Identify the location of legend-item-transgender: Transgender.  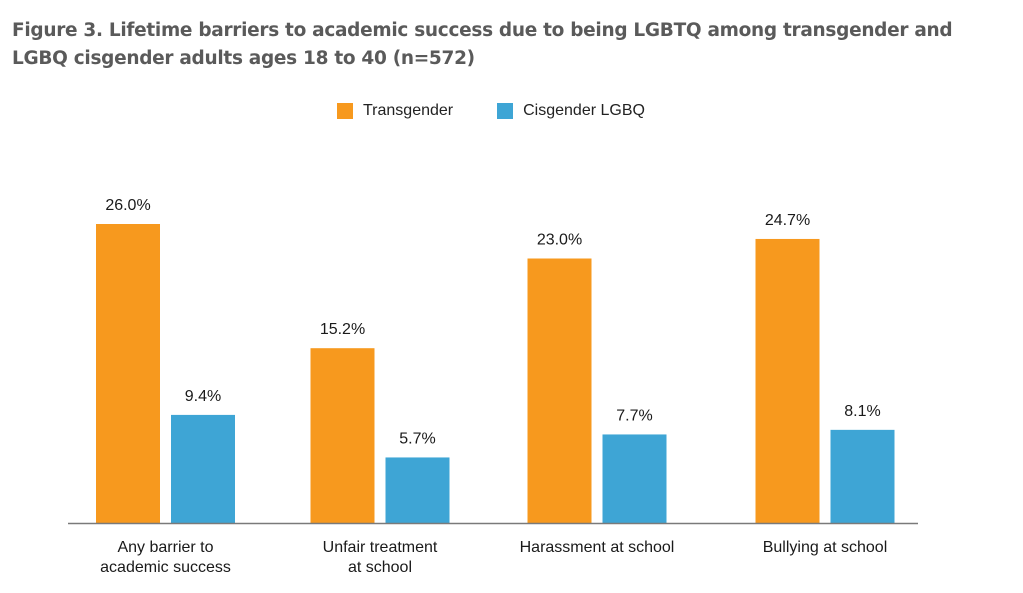
(395, 111).